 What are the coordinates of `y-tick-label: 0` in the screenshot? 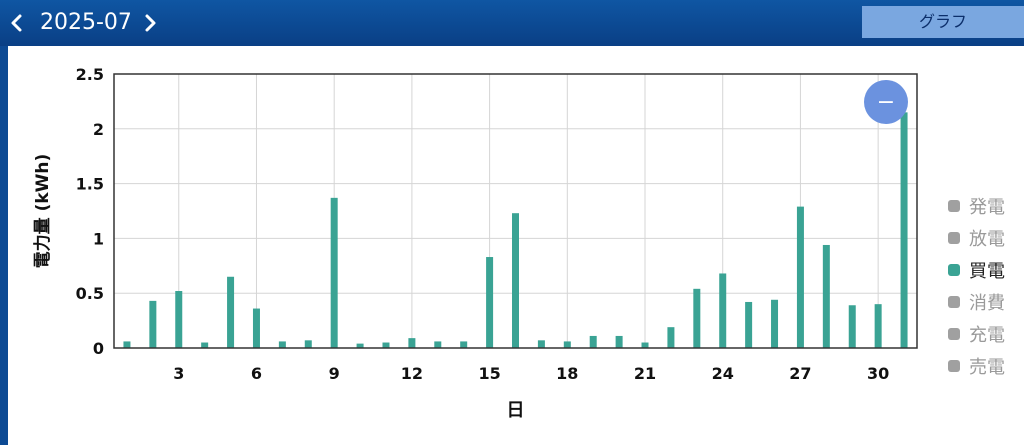 It's located at (98, 348).